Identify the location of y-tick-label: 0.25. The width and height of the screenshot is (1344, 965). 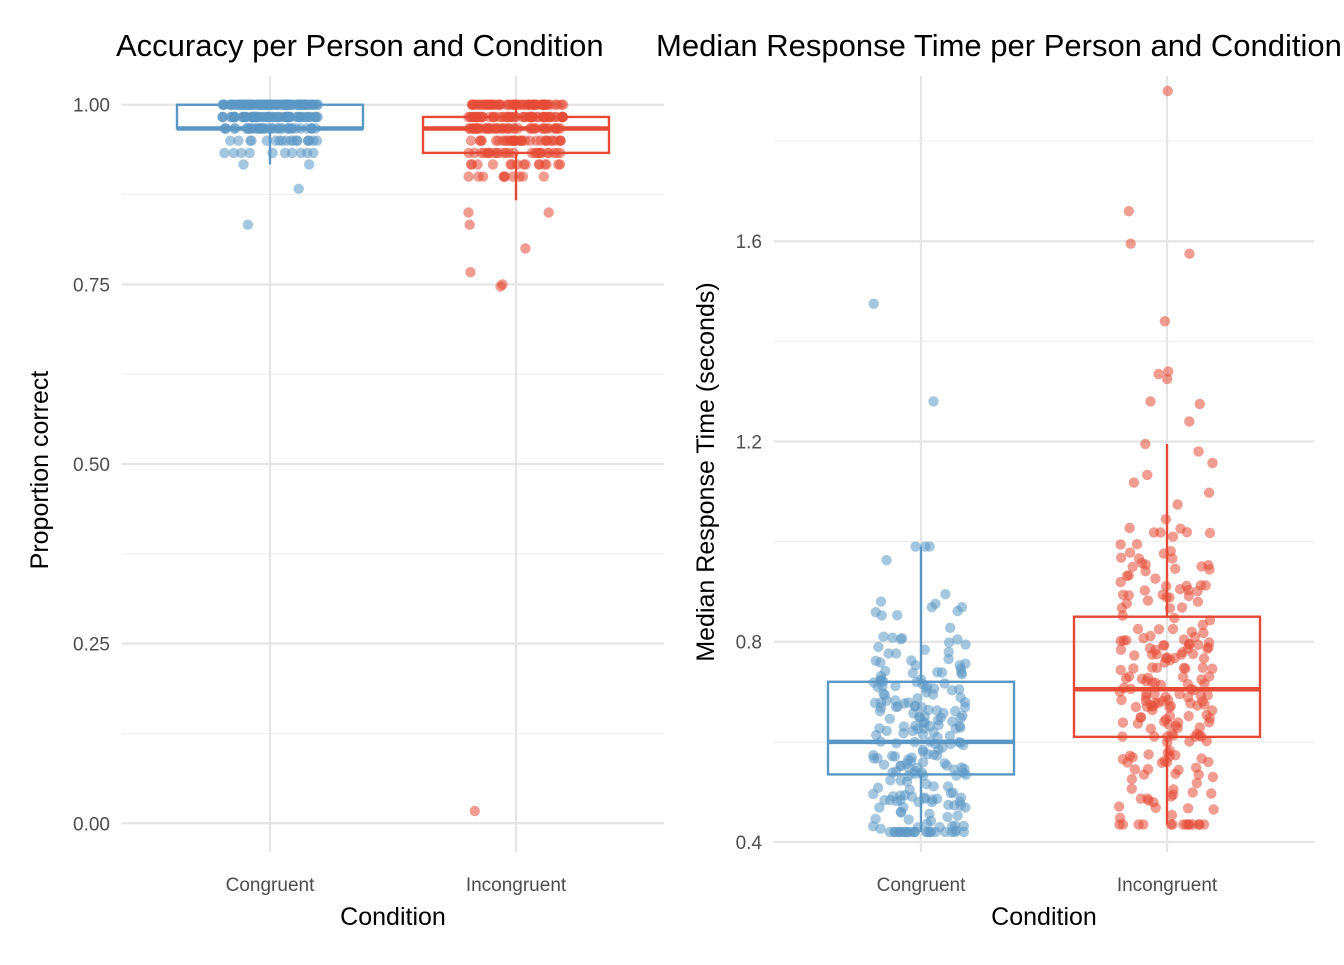
(91, 645).